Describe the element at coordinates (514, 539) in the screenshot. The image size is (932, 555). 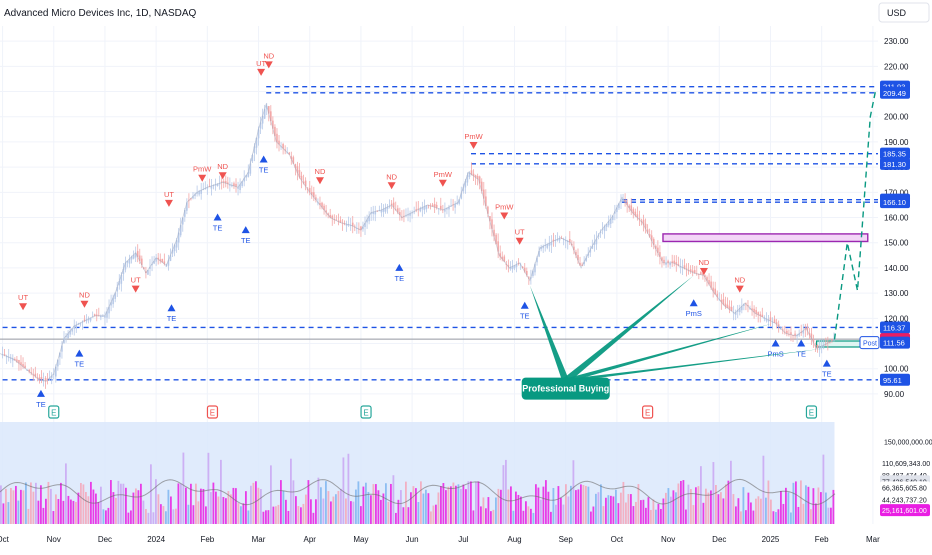
I see `time-tick-label: Aug` at that location.